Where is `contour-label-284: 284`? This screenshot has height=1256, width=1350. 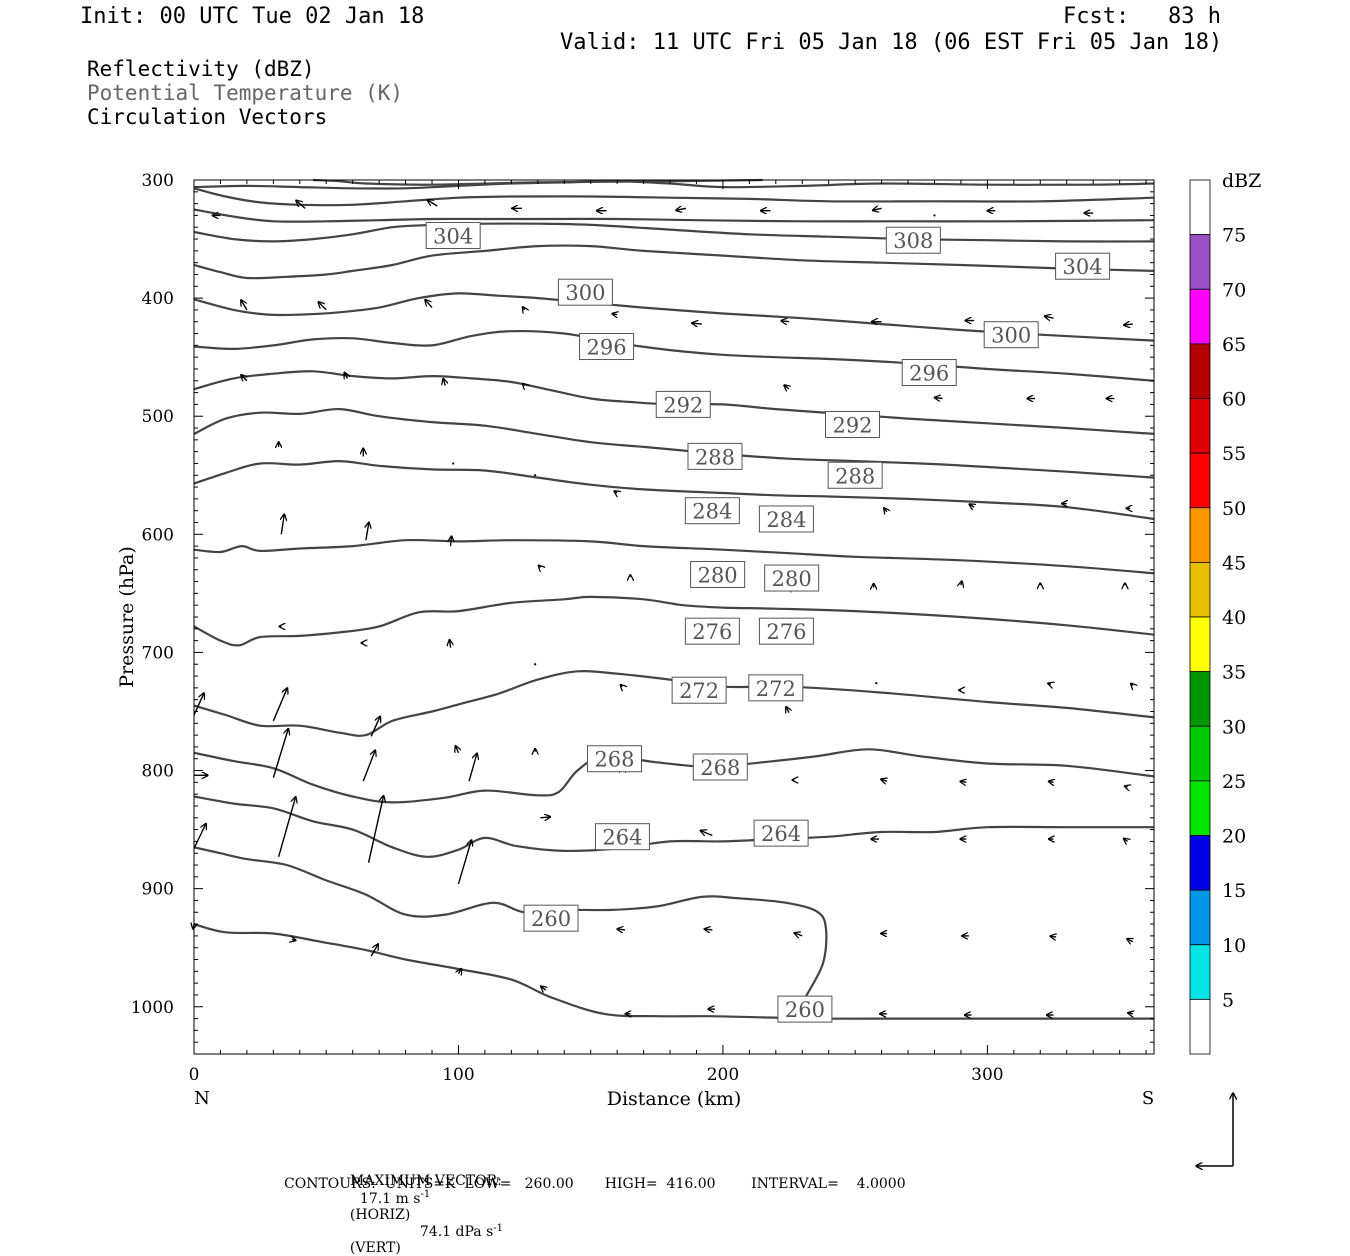
contour-label-284: 284 is located at coordinates (786, 519).